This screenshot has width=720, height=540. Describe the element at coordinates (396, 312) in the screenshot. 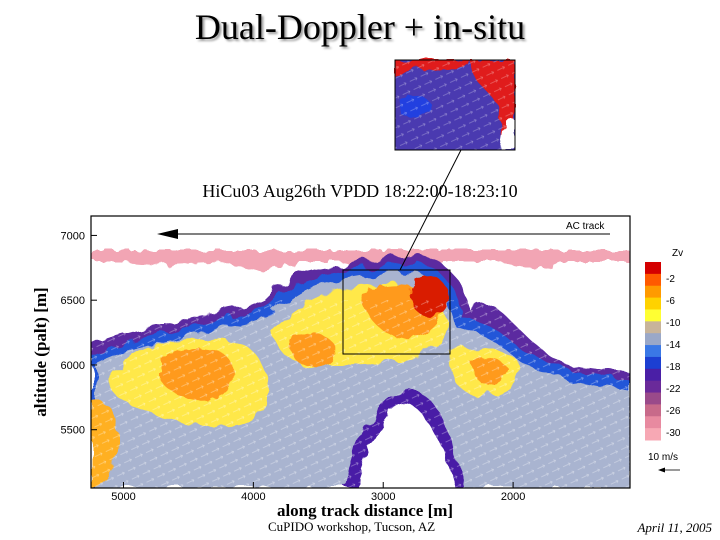

I see `zoom-box` at that location.